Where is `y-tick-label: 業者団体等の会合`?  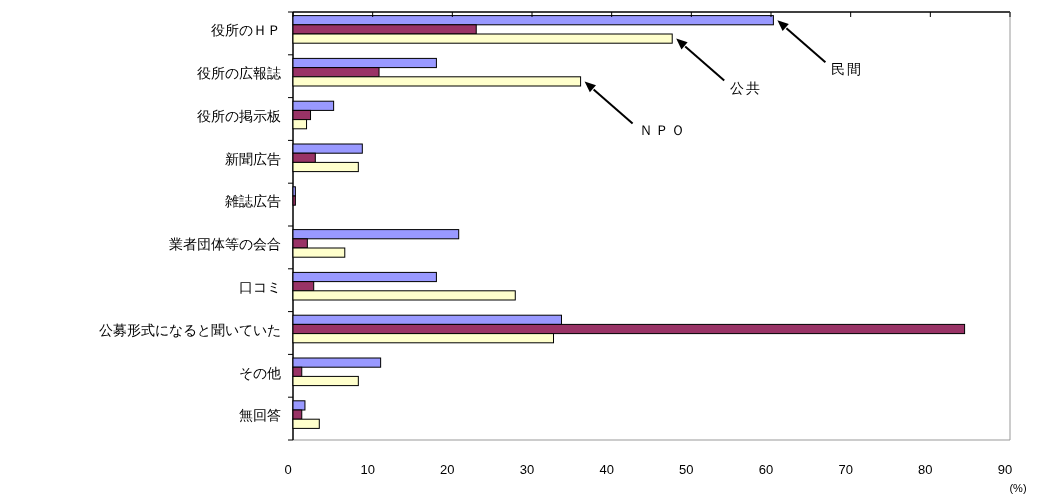
y-tick-label: 業者団体等の会合 is located at coordinates (225, 244).